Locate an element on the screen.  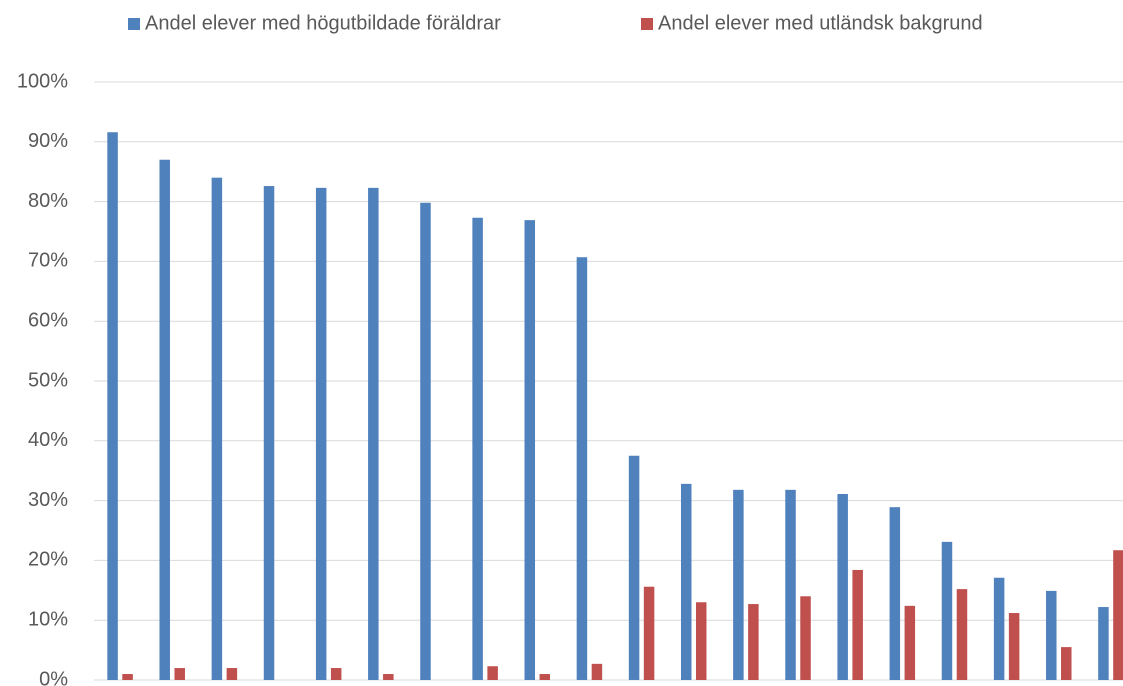
y-tick-label: 40% is located at coordinates (48, 440).